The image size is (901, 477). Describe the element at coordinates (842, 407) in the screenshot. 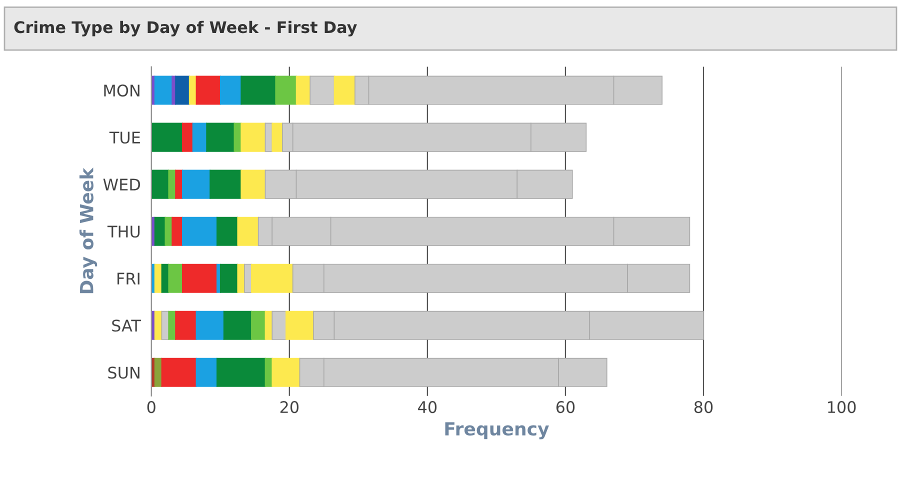

I see `x-tick-label: 100` at that location.